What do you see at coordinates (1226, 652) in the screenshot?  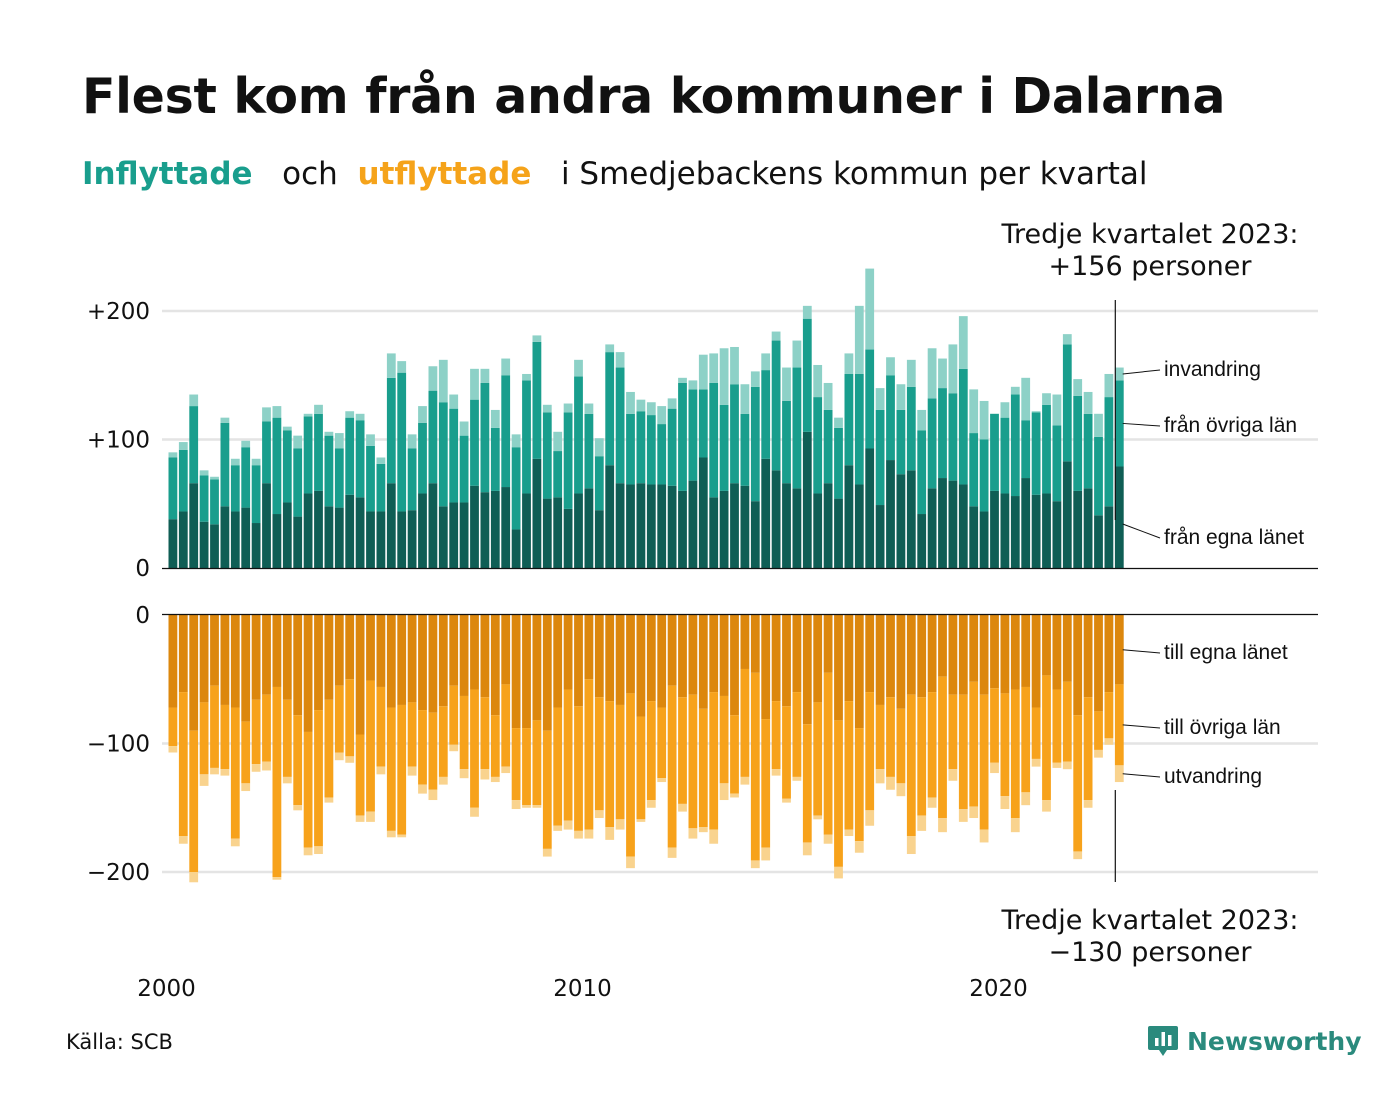 I see `segment-label: till egna länet` at bounding box center [1226, 652].